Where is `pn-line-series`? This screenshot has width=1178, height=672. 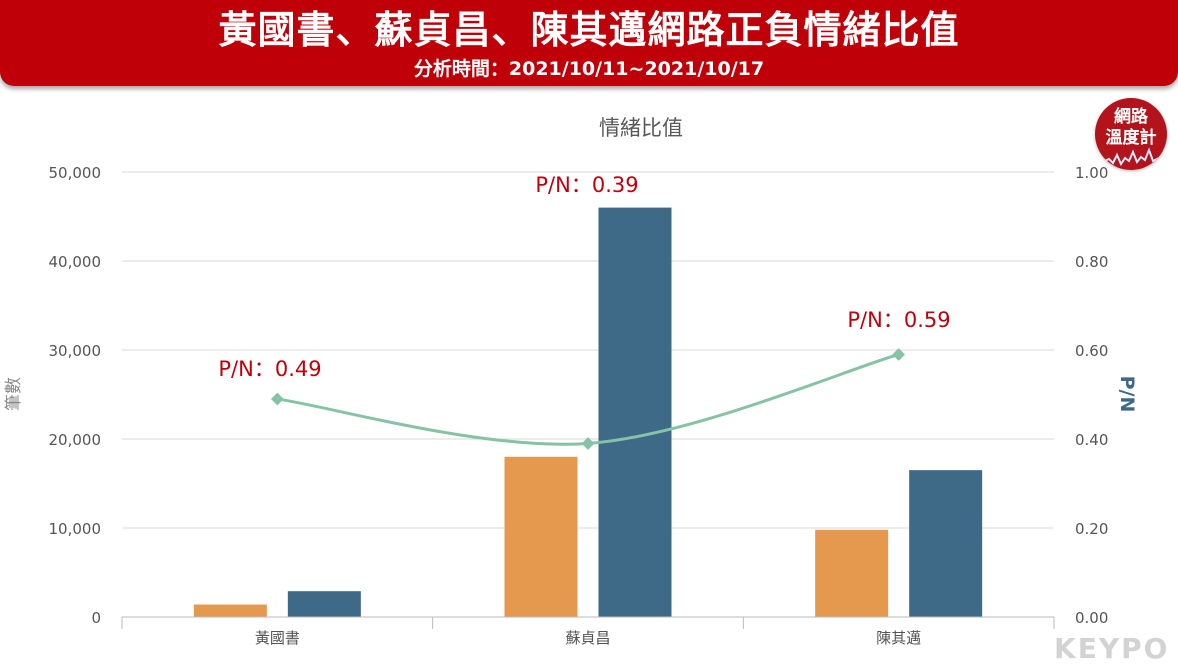
pn-line-series is located at coordinates (588, 399).